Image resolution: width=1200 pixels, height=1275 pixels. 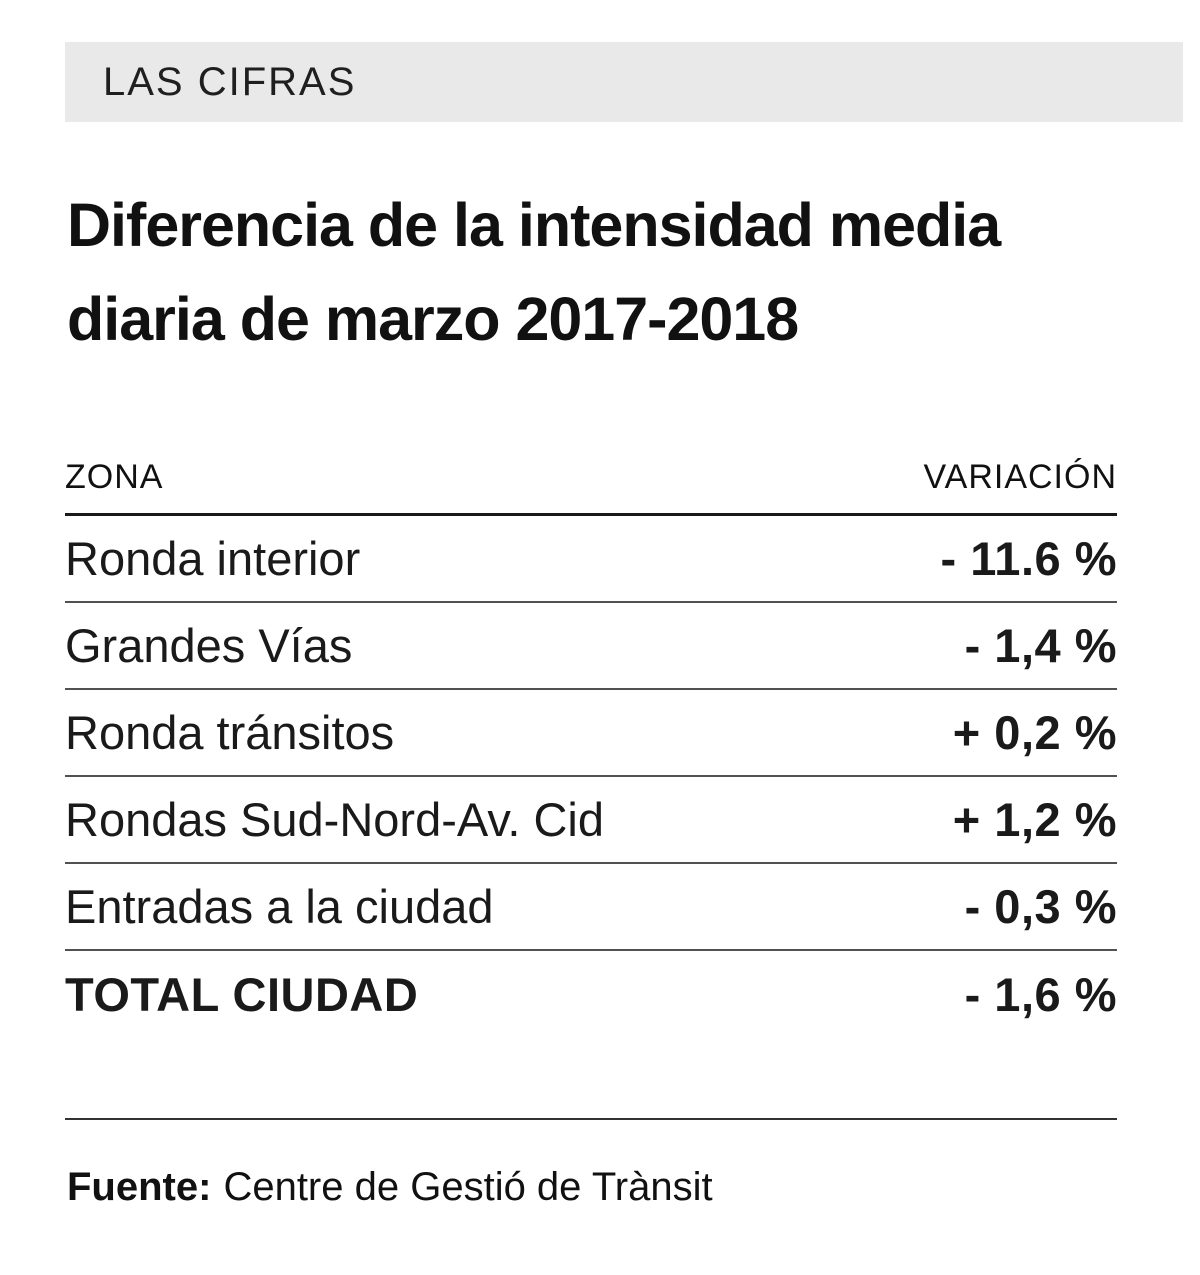 I want to click on table-row: Entradas a la ciudad - 0,3 %, so click(x=591, y=907).